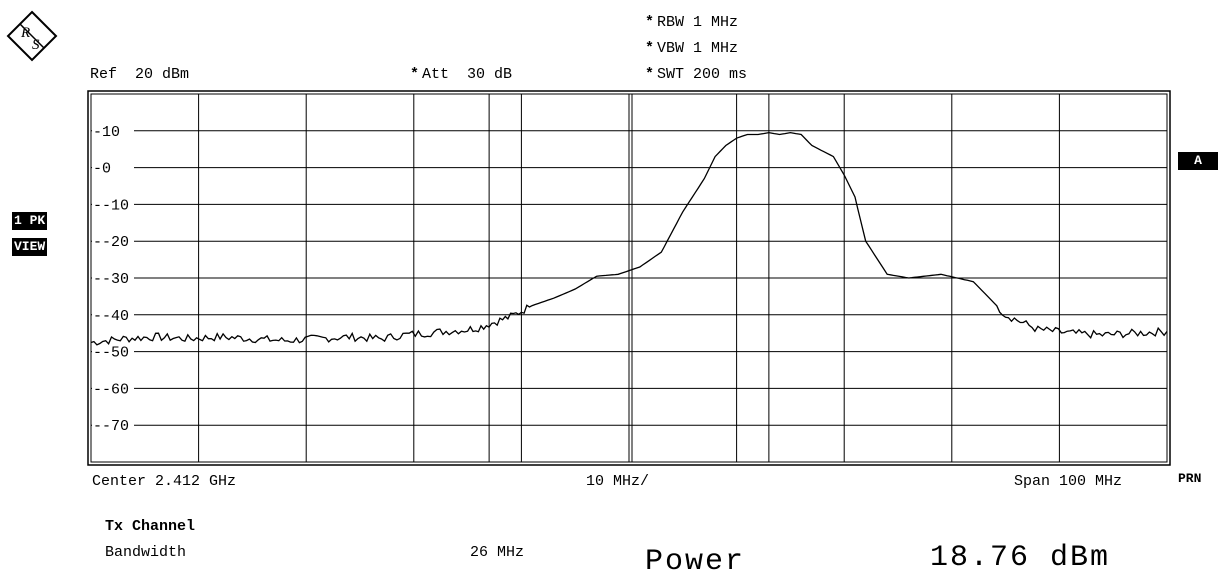  I want to click on y-tick-label: --30, so click(111, 279).